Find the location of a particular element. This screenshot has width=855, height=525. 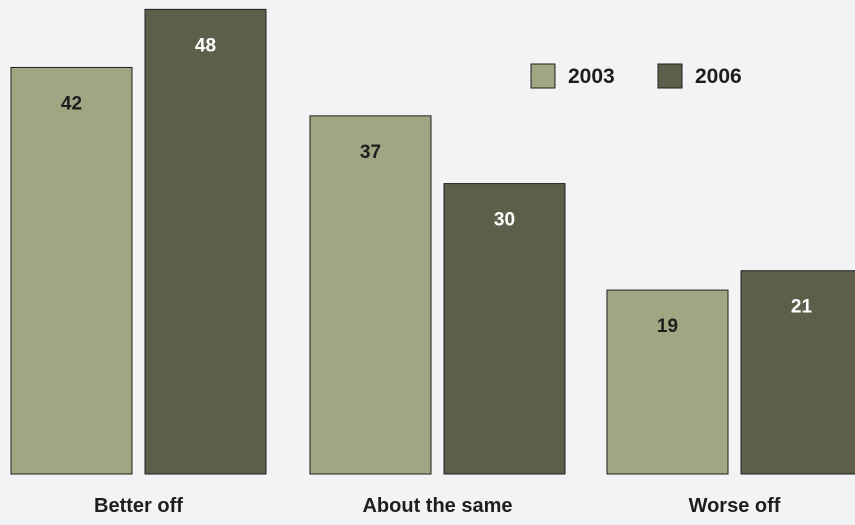

category-label-better-off: Better off is located at coordinates (138, 506).